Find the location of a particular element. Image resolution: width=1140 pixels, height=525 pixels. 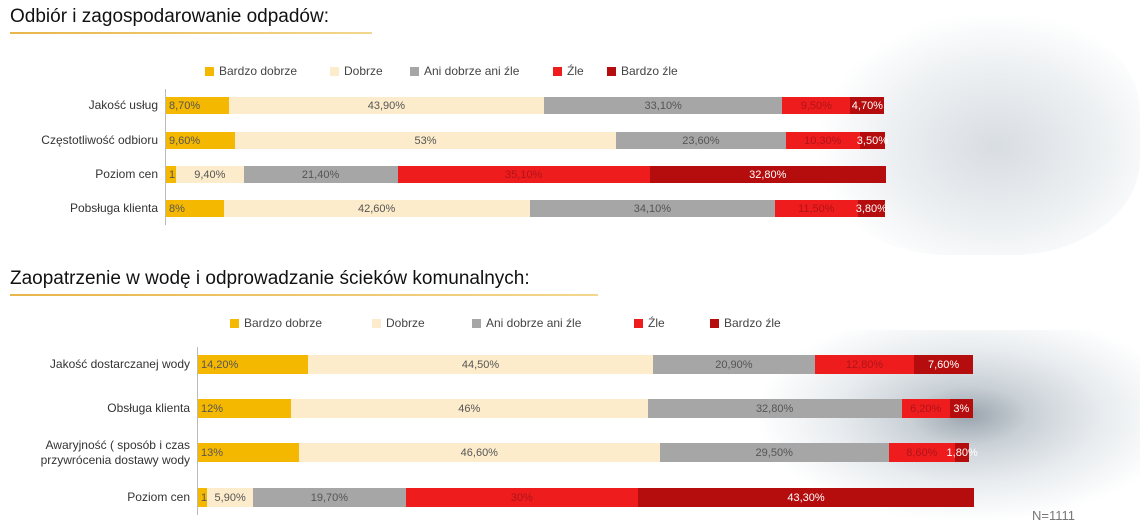

category-label: Pobsługa klienta is located at coordinates (113, 208).